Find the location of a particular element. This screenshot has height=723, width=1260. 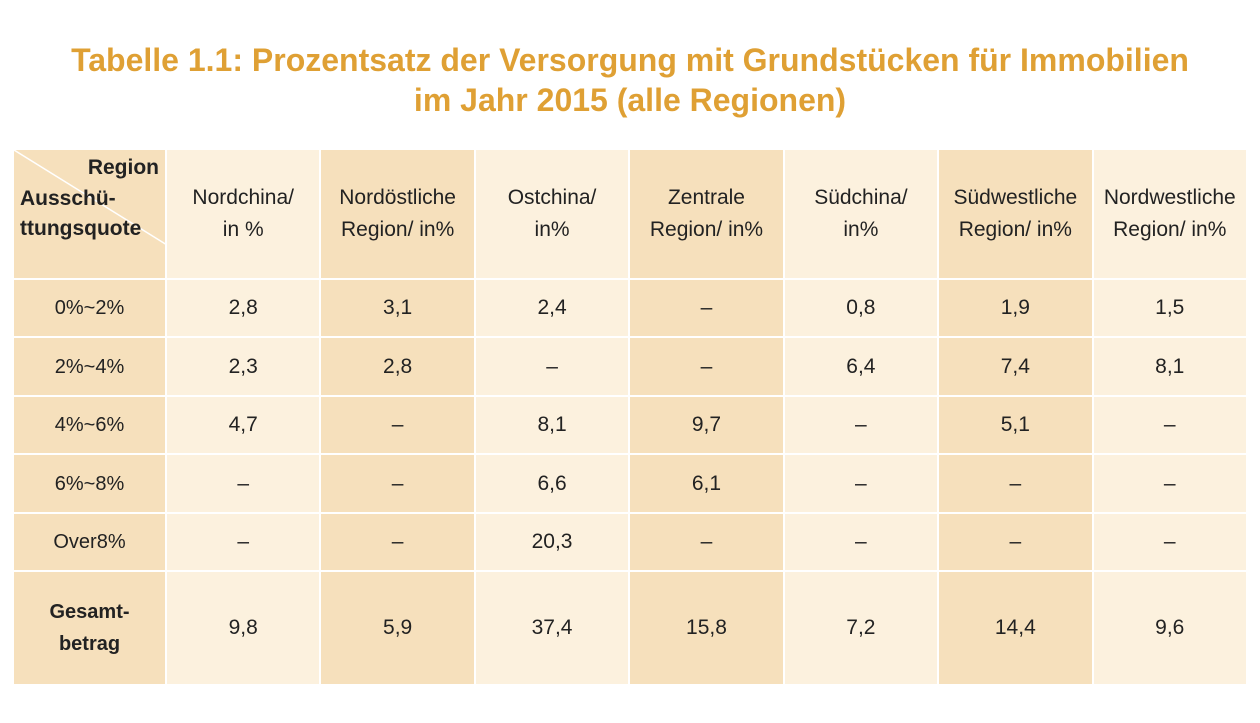

table-row: 0%~2% 2,8 3,1 2,4–0,8 1,9 1,5 is located at coordinates (630, 308).